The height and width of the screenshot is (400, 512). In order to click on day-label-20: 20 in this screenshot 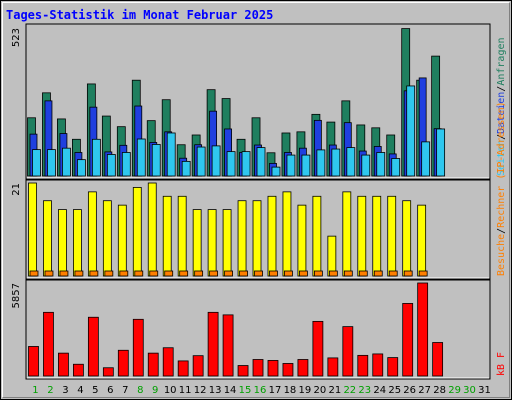, I will do `click(320, 390)`.